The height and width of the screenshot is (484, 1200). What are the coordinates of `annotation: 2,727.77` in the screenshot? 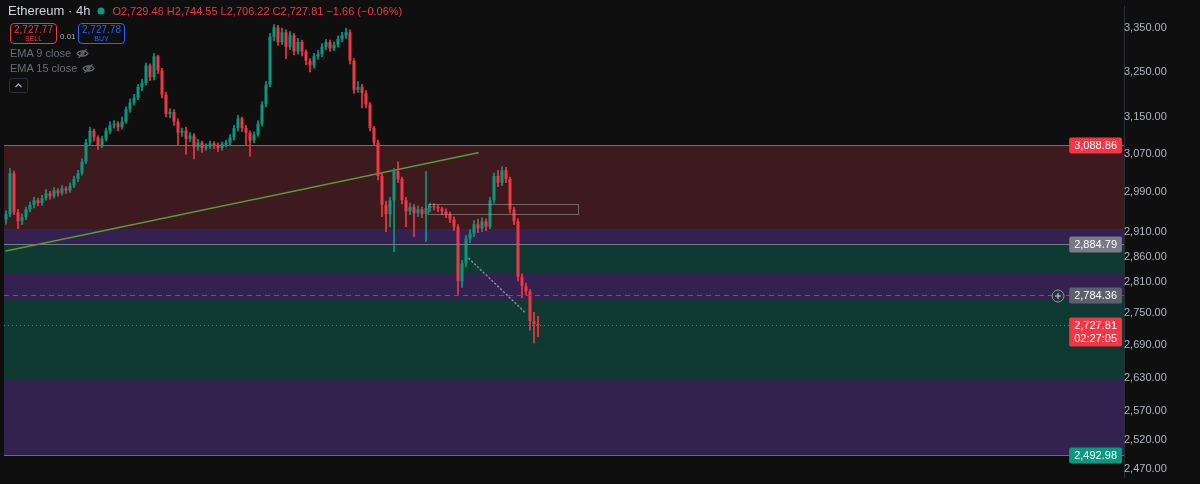 It's located at (33, 29).